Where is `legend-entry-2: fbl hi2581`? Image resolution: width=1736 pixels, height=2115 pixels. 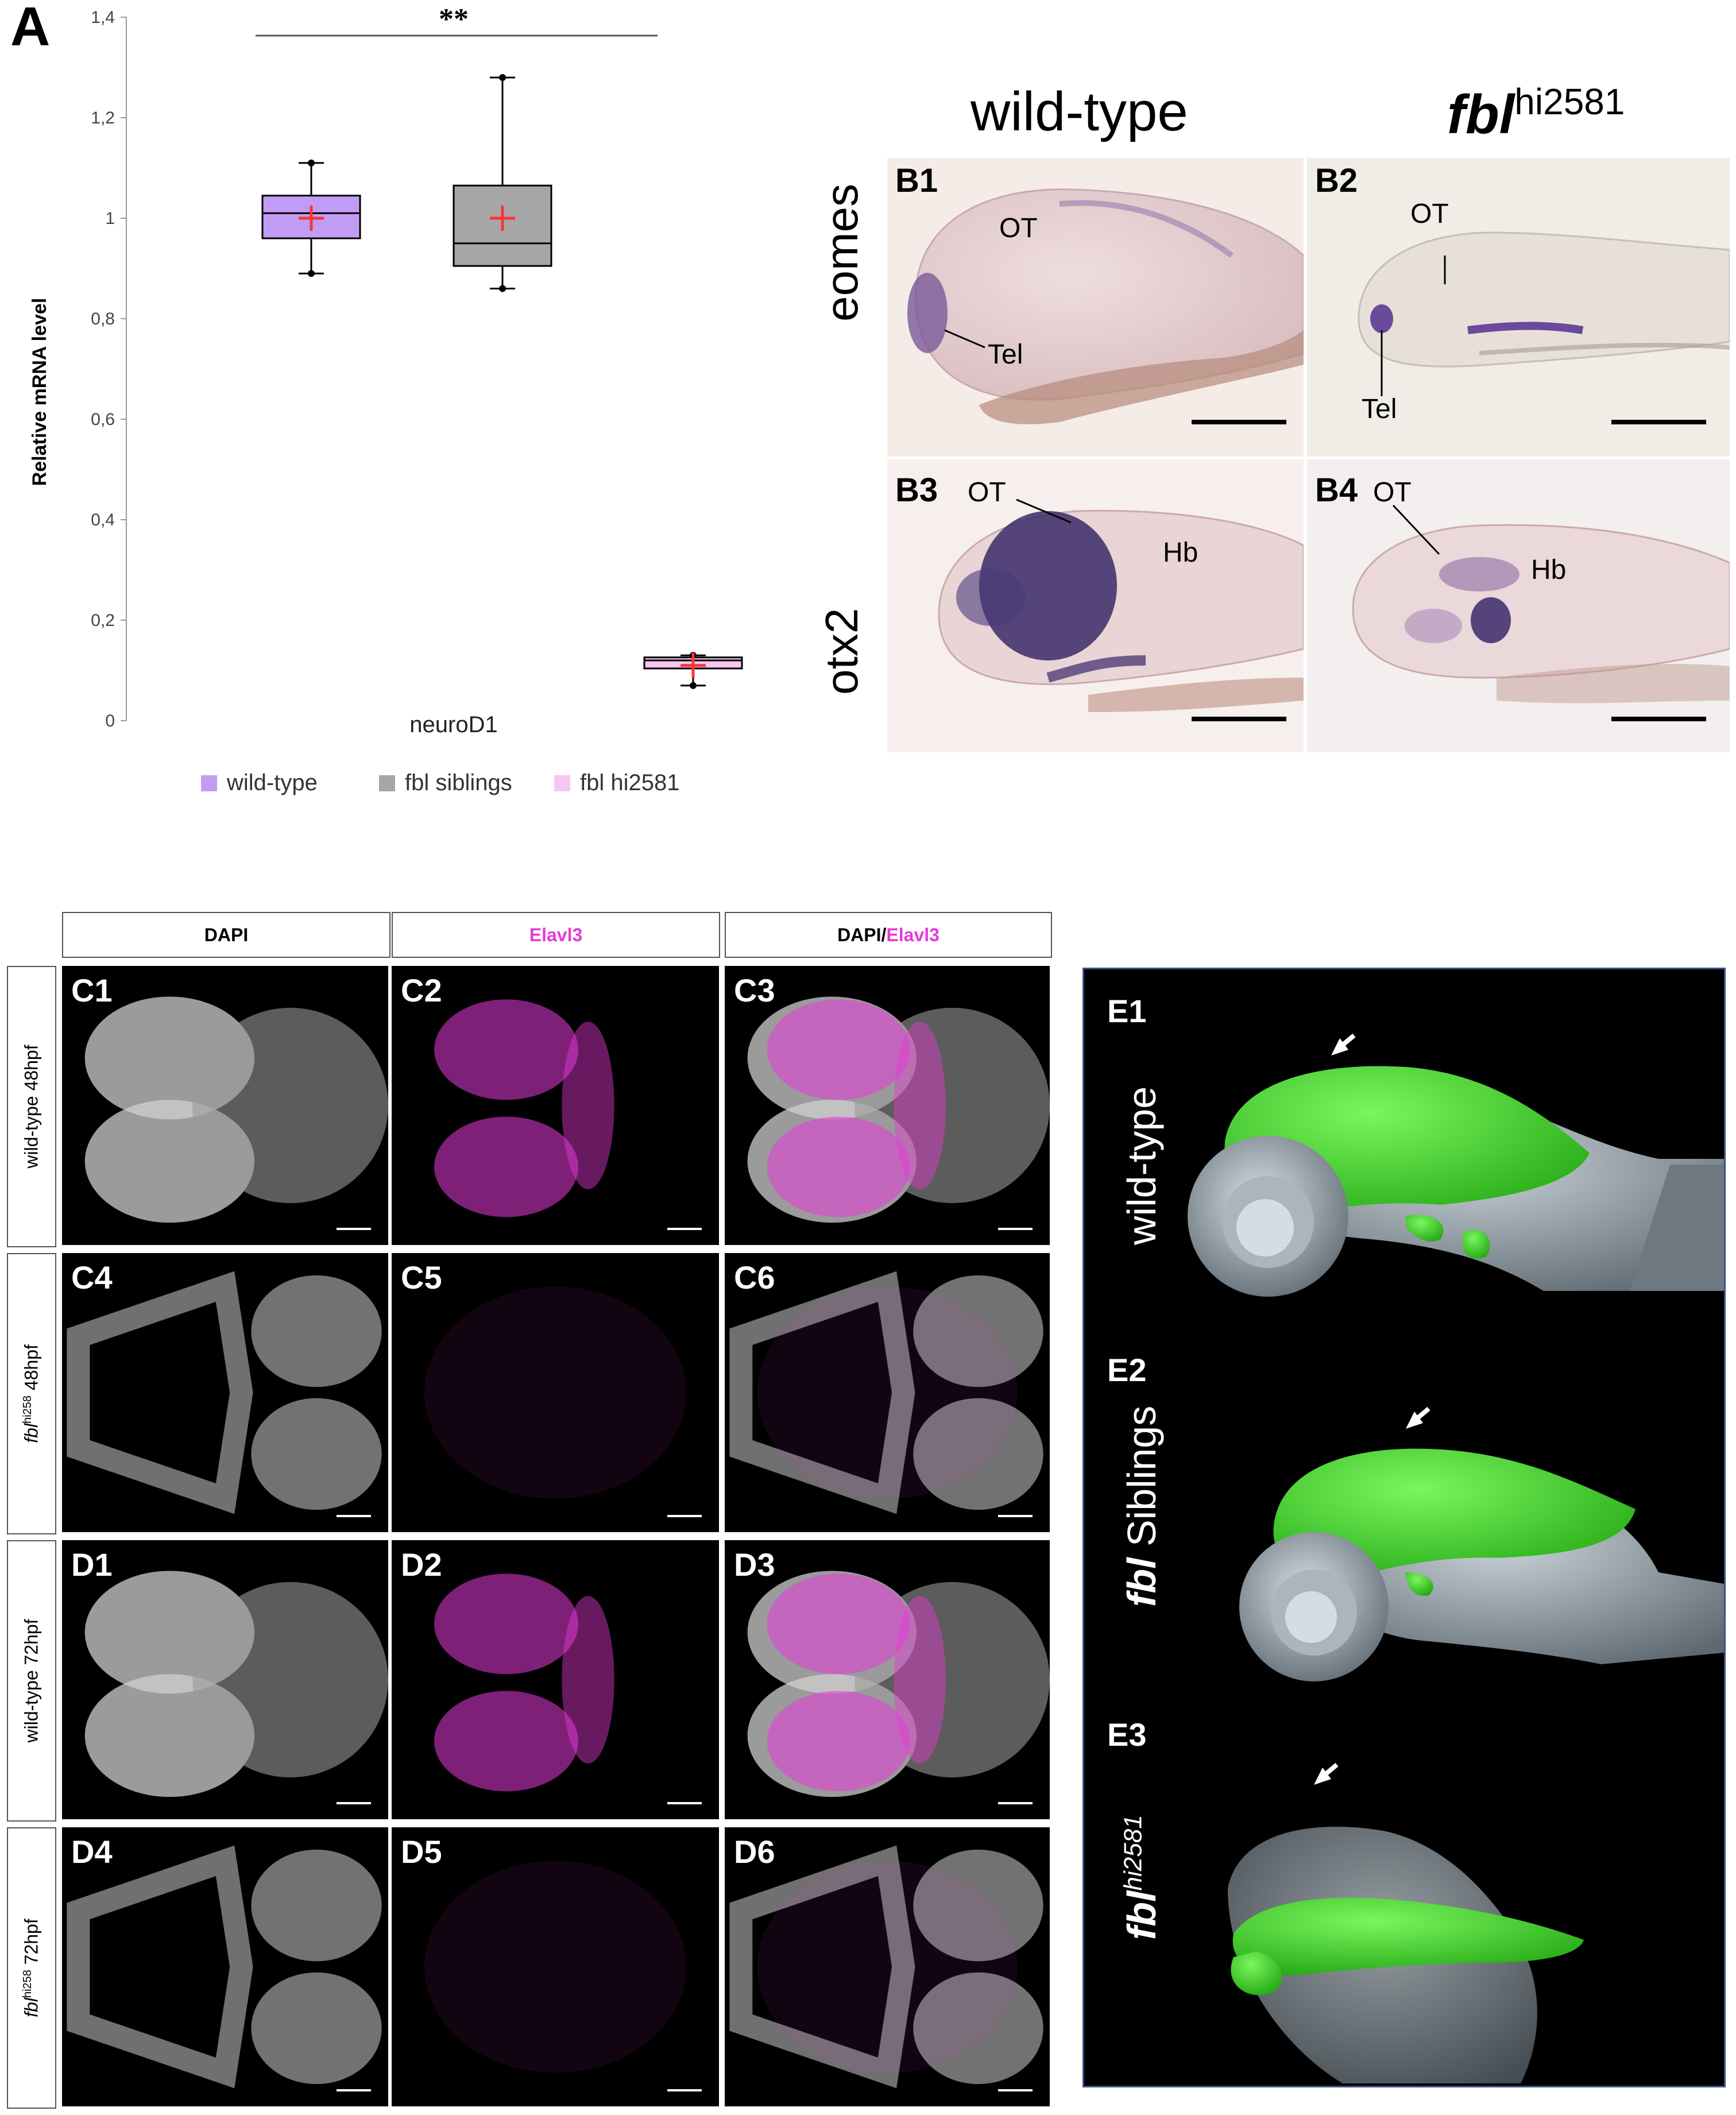
legend-entry-2: fbl hi2581 is located at coordinates (629, 782).